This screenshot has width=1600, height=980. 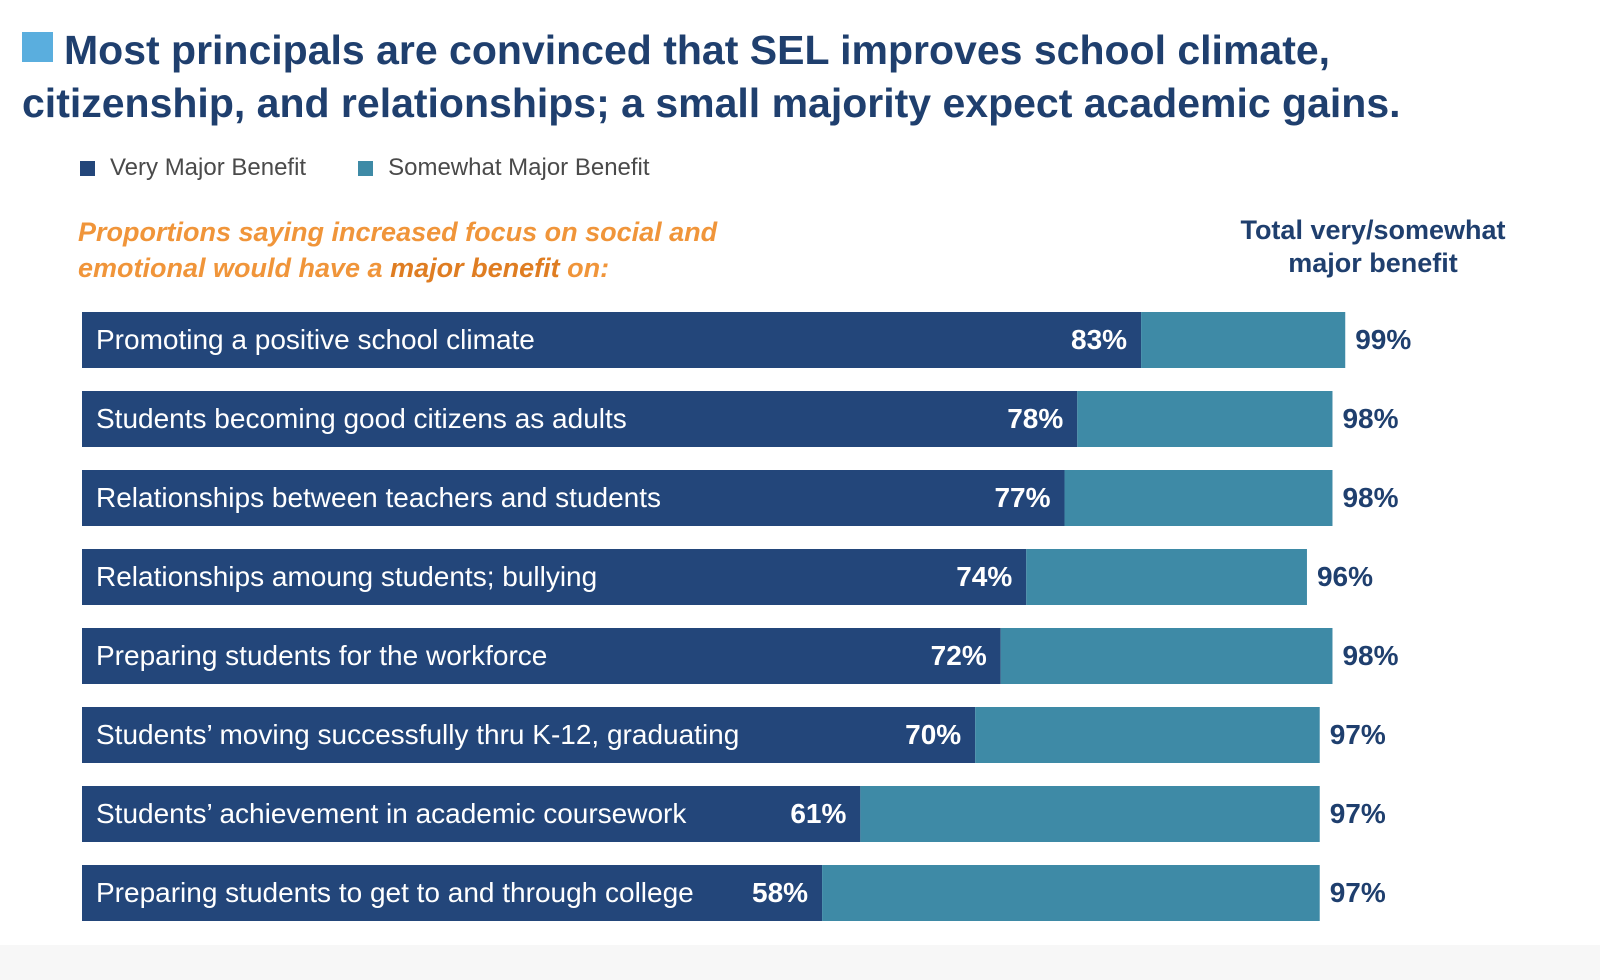 I want to click on category-label: Relationships amoung students; bullying, so click(x=346, y=576).